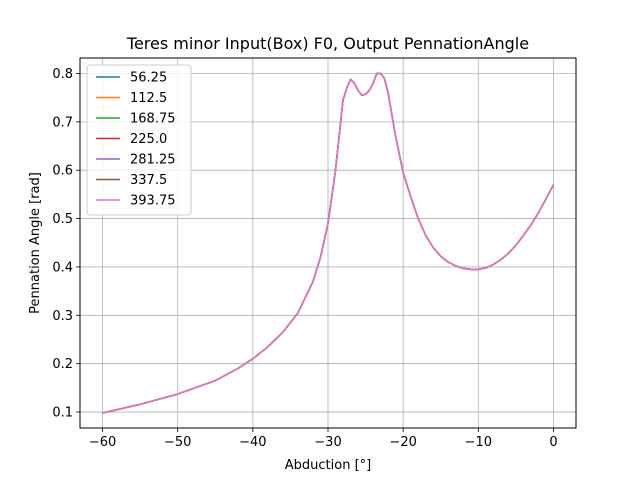 Image resolution: width=640 pixels, height=480 pixels. Describe the element at coordinates (148, 180) in the screenshot. I see `legend-label: 337.5` at that location.